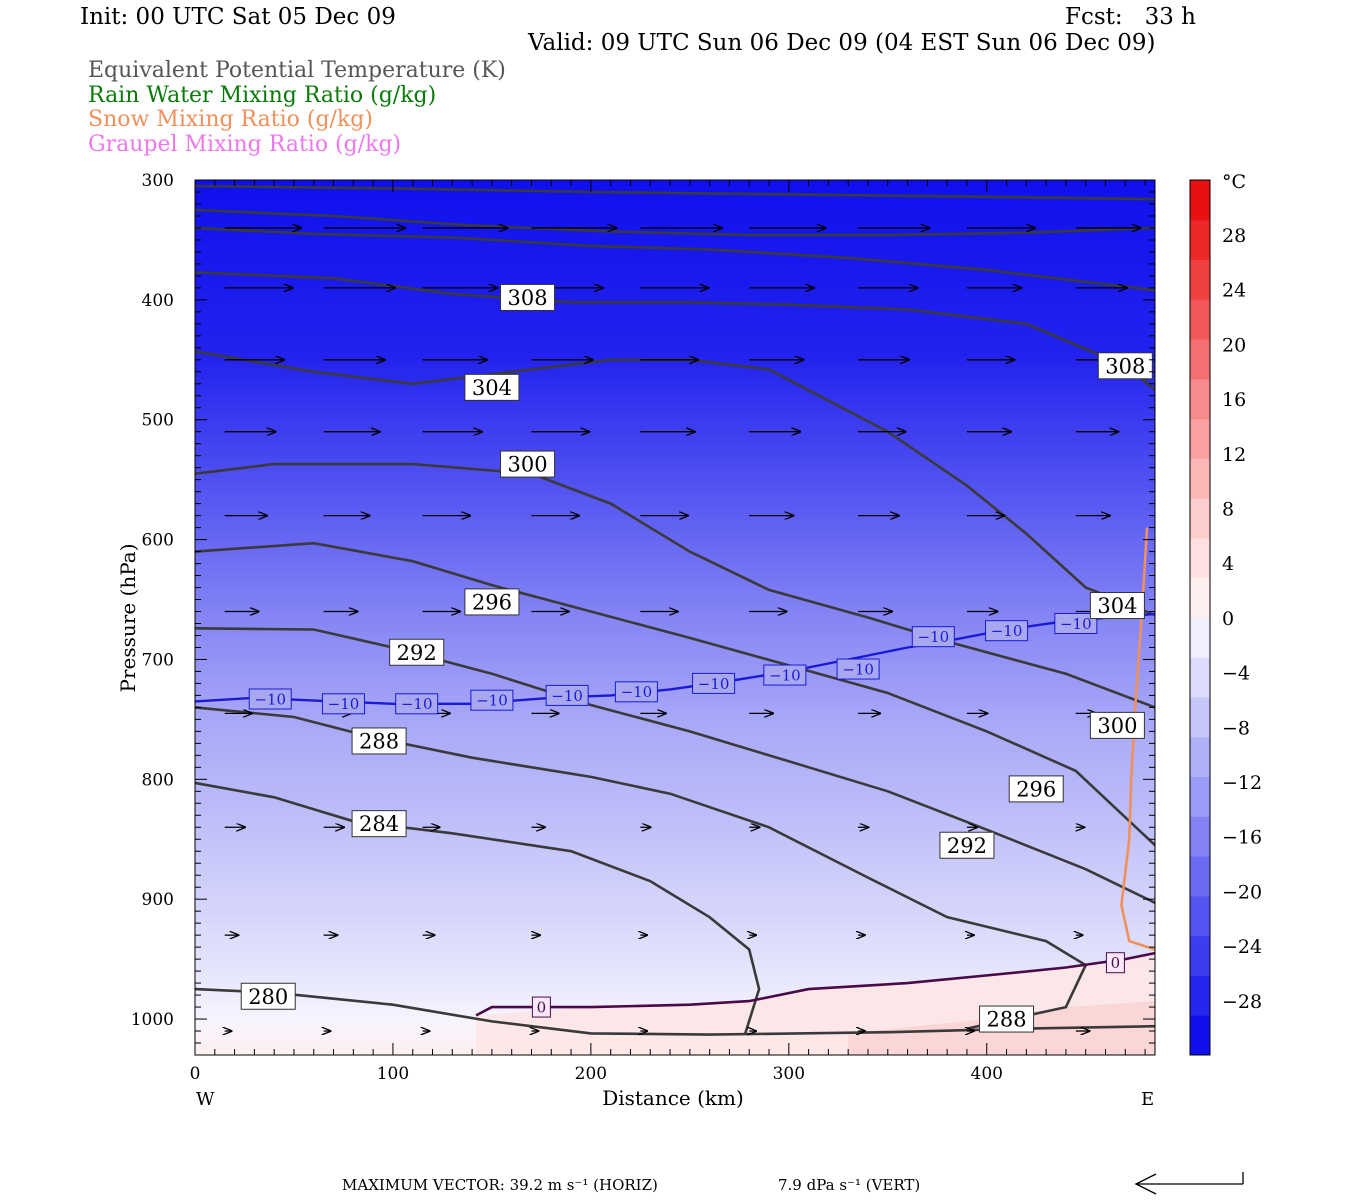 This screenshot has height=1200, width=1350. I want to click on y-tick-label: 800, so click(158, 780).